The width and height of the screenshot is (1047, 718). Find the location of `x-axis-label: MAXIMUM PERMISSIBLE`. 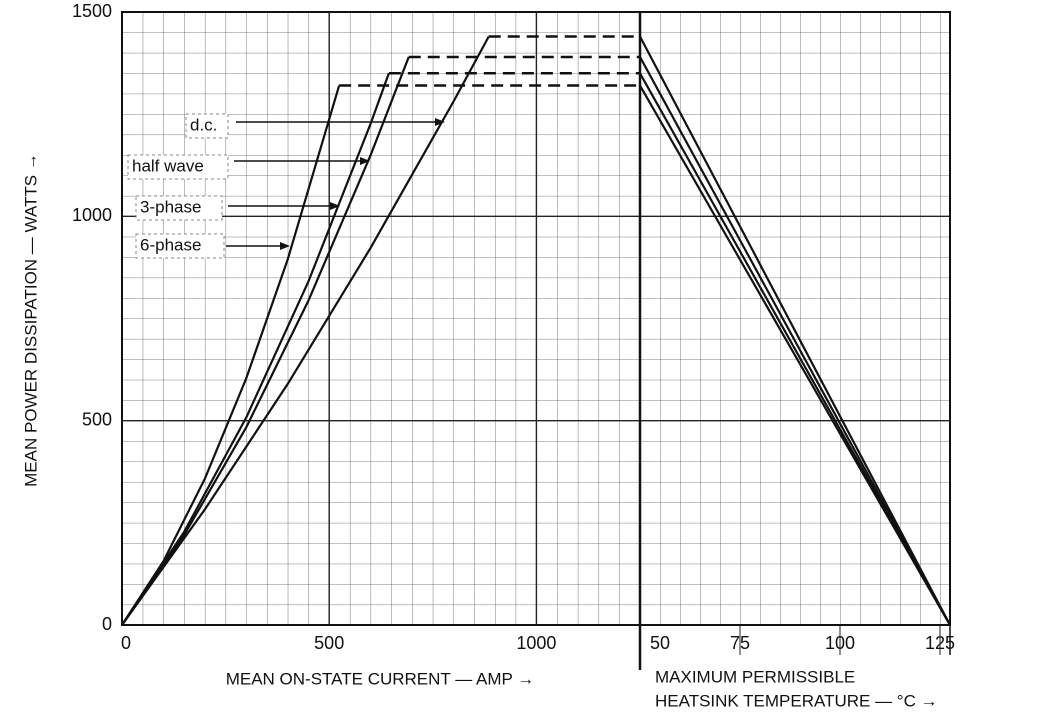

x-axis-label: MAXIMUM PERMISSIBLE is located at coordinates (755, 676).